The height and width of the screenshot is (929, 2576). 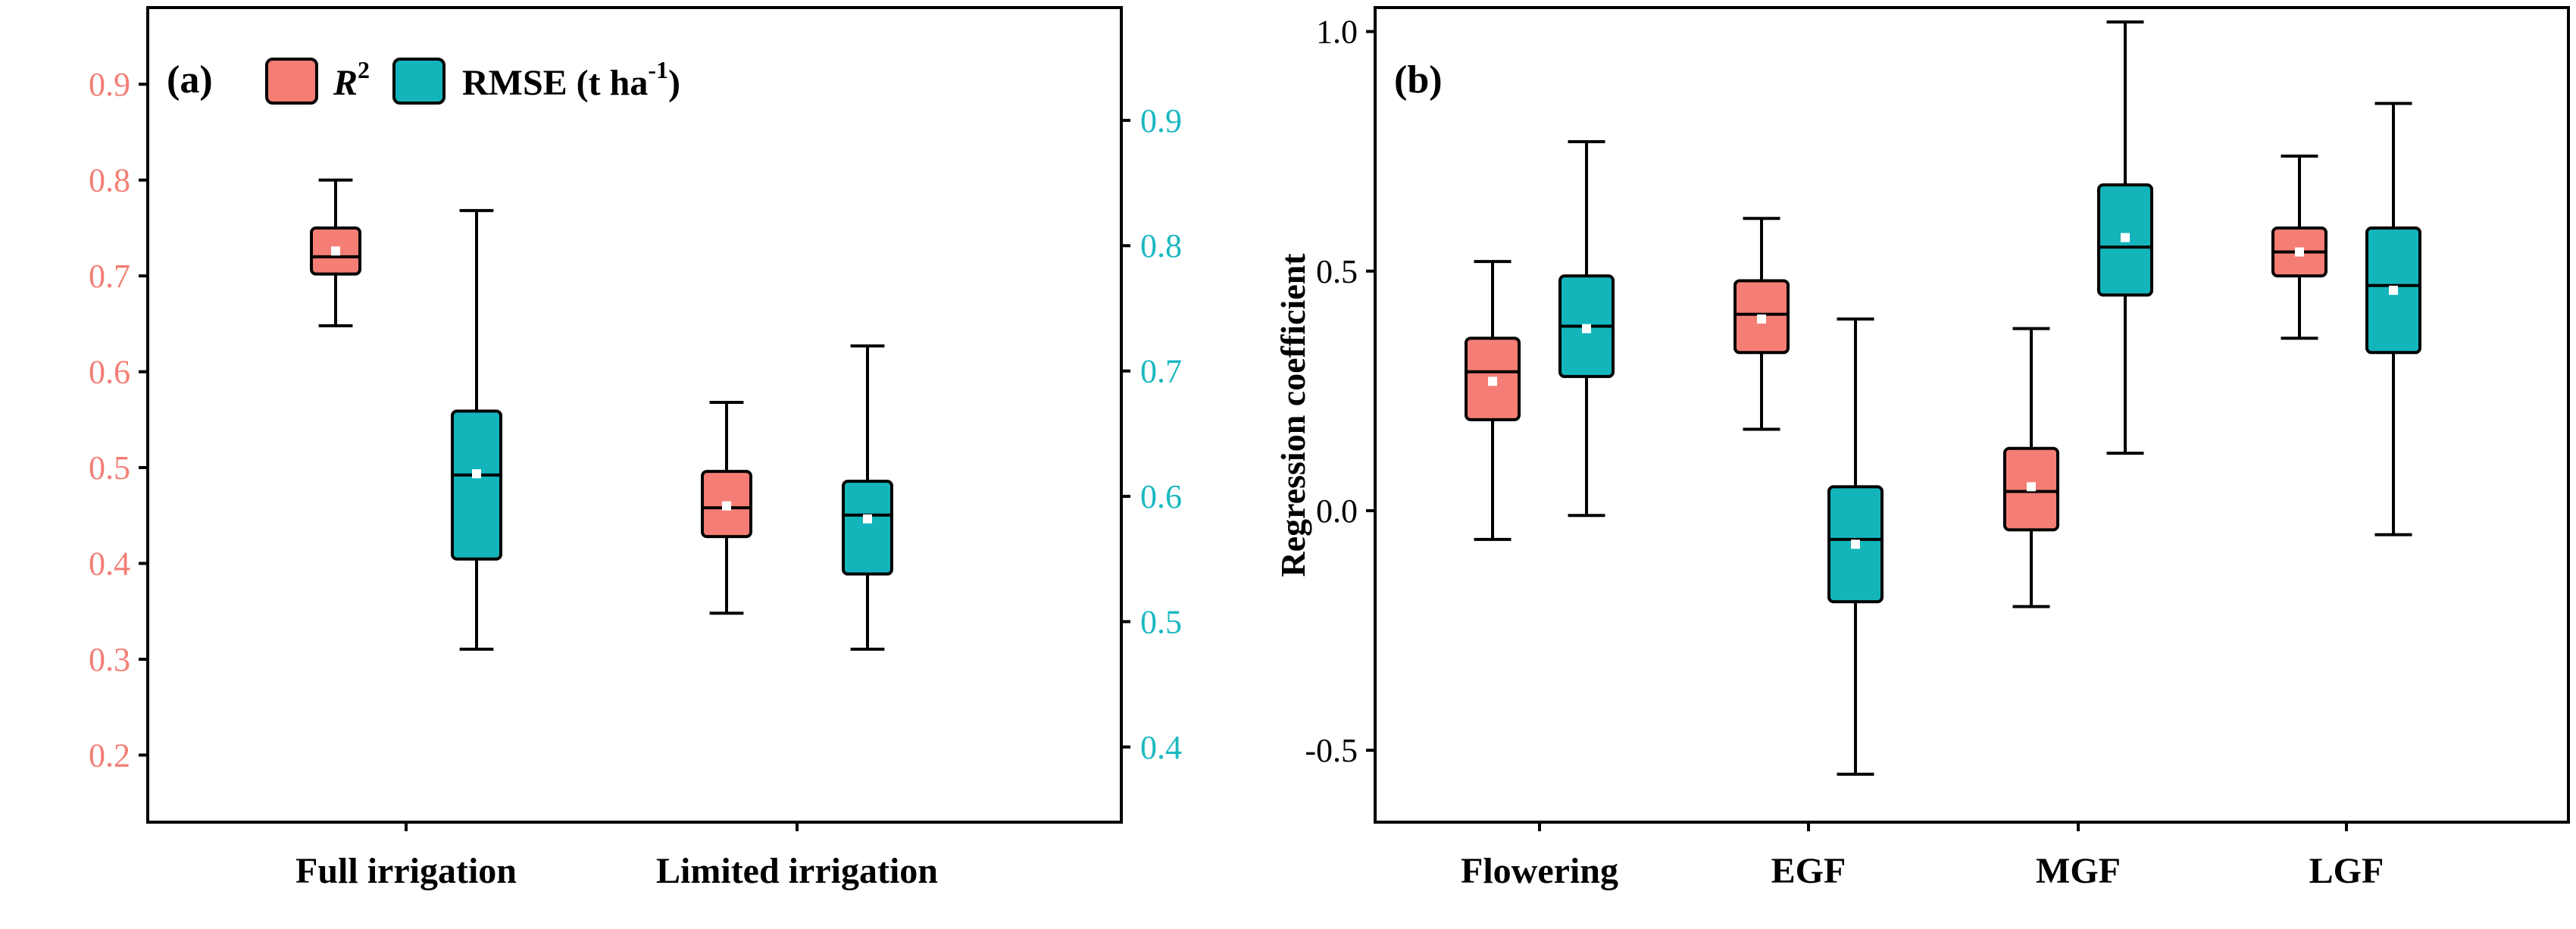 I want to click on category-label: MGF, so click(x=2079, y=871).